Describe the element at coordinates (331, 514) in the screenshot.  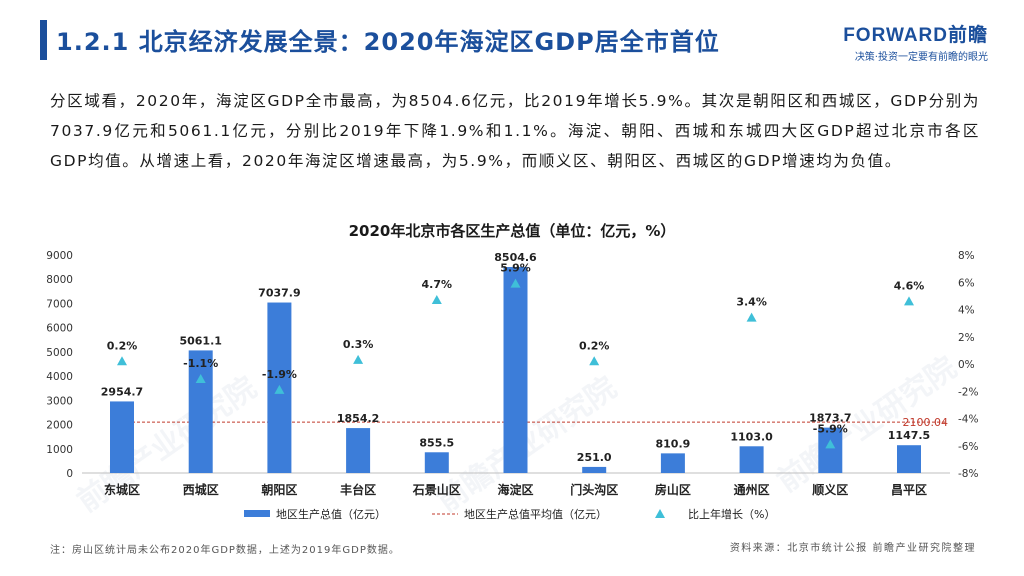
I see `legend-label-bar: 地区生产总值（亿元）` at that location.